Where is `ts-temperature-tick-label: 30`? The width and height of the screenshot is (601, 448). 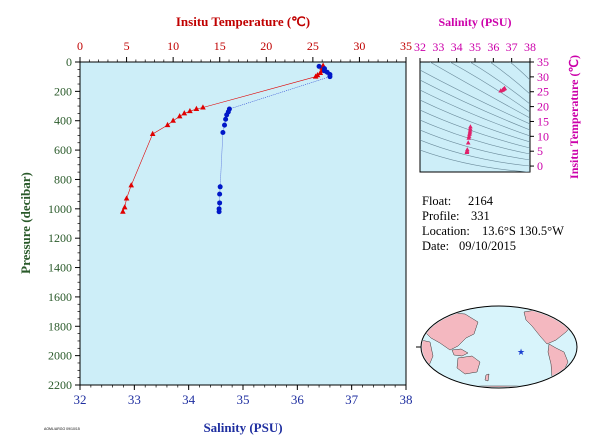 ts-temperature-tick-label: 30 is located at coordinates (543, 77).